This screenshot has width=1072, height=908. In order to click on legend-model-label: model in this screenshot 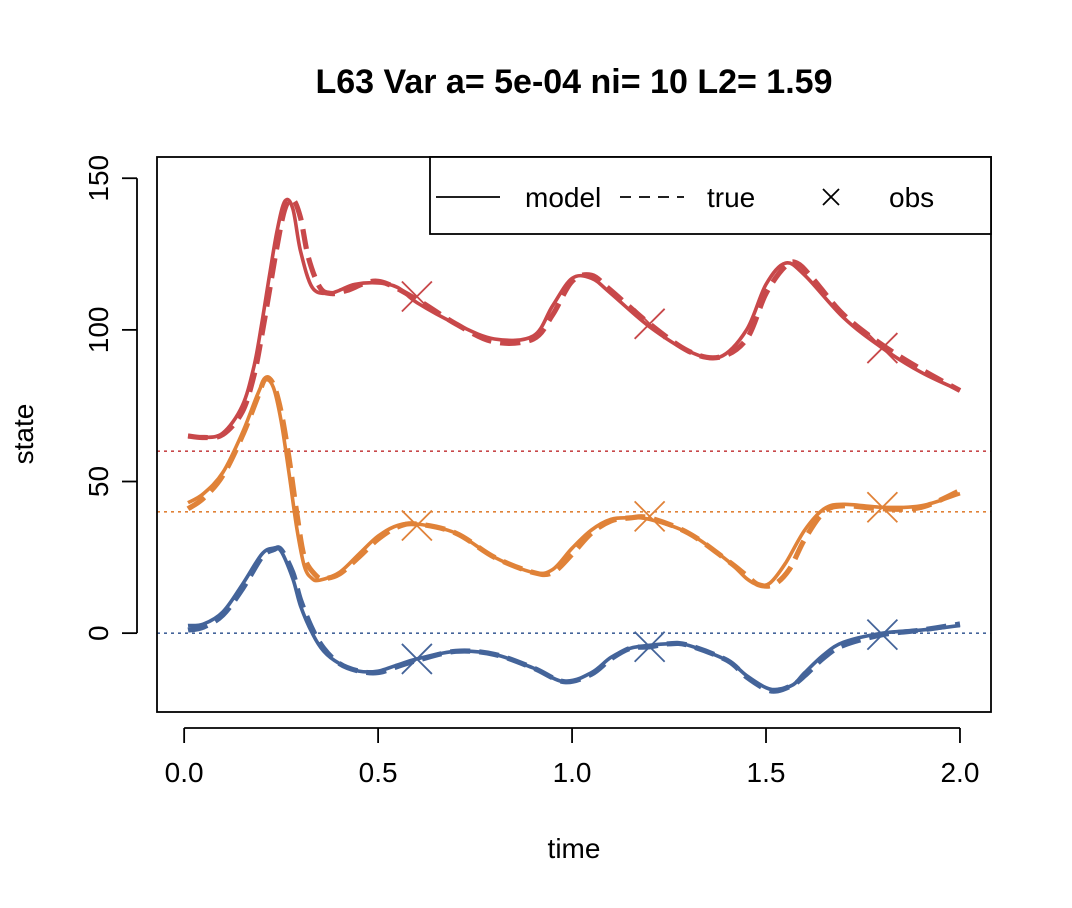, I will do `click(563, 197)`.